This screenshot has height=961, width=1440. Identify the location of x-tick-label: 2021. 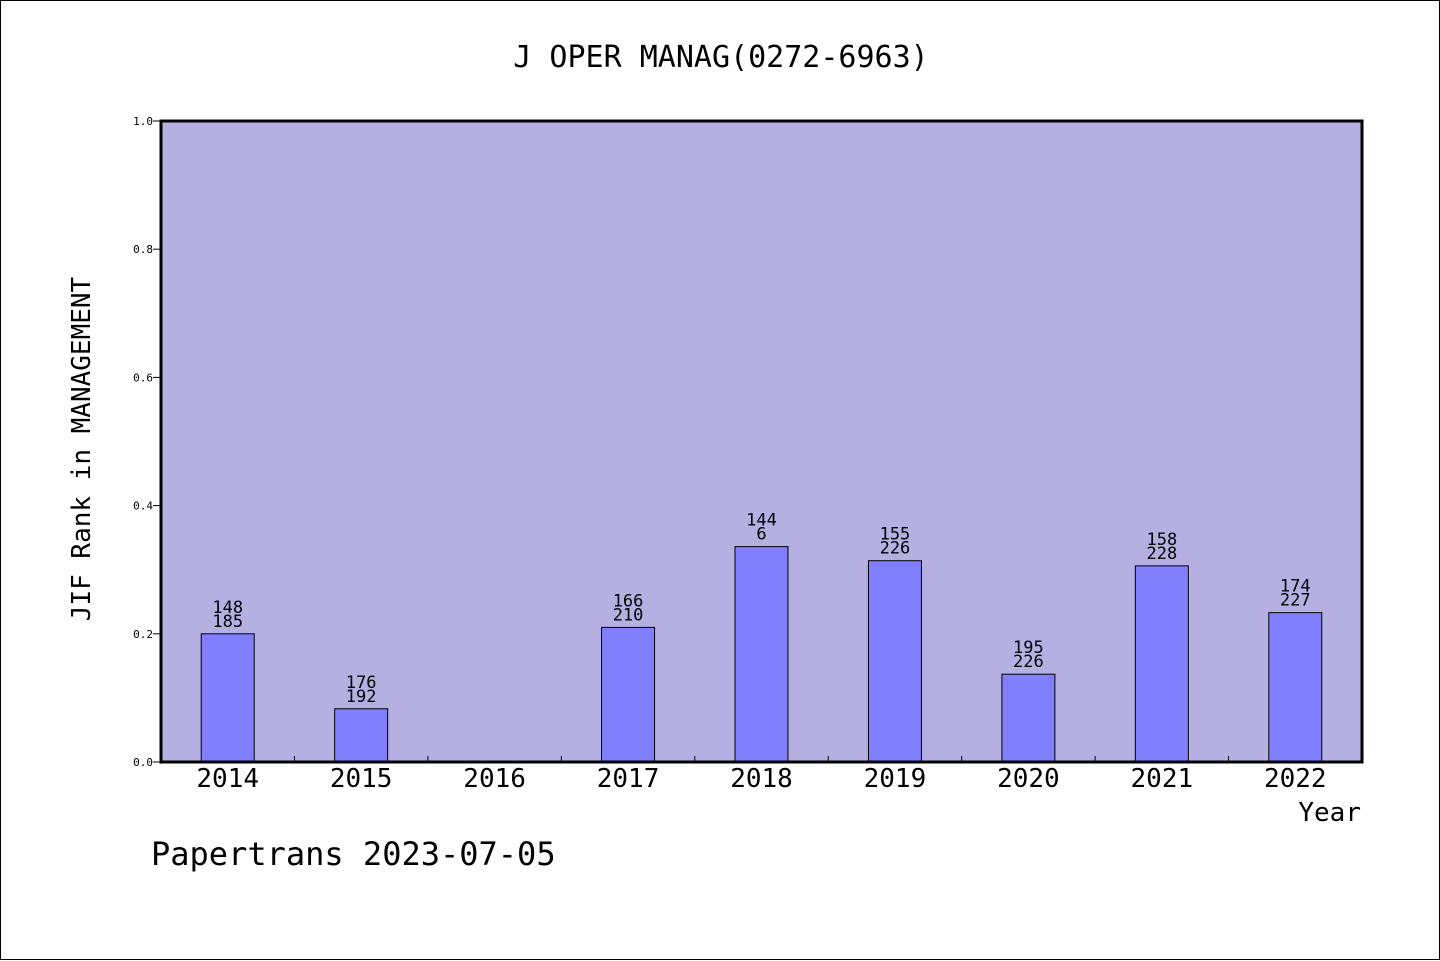
(1162, 779).